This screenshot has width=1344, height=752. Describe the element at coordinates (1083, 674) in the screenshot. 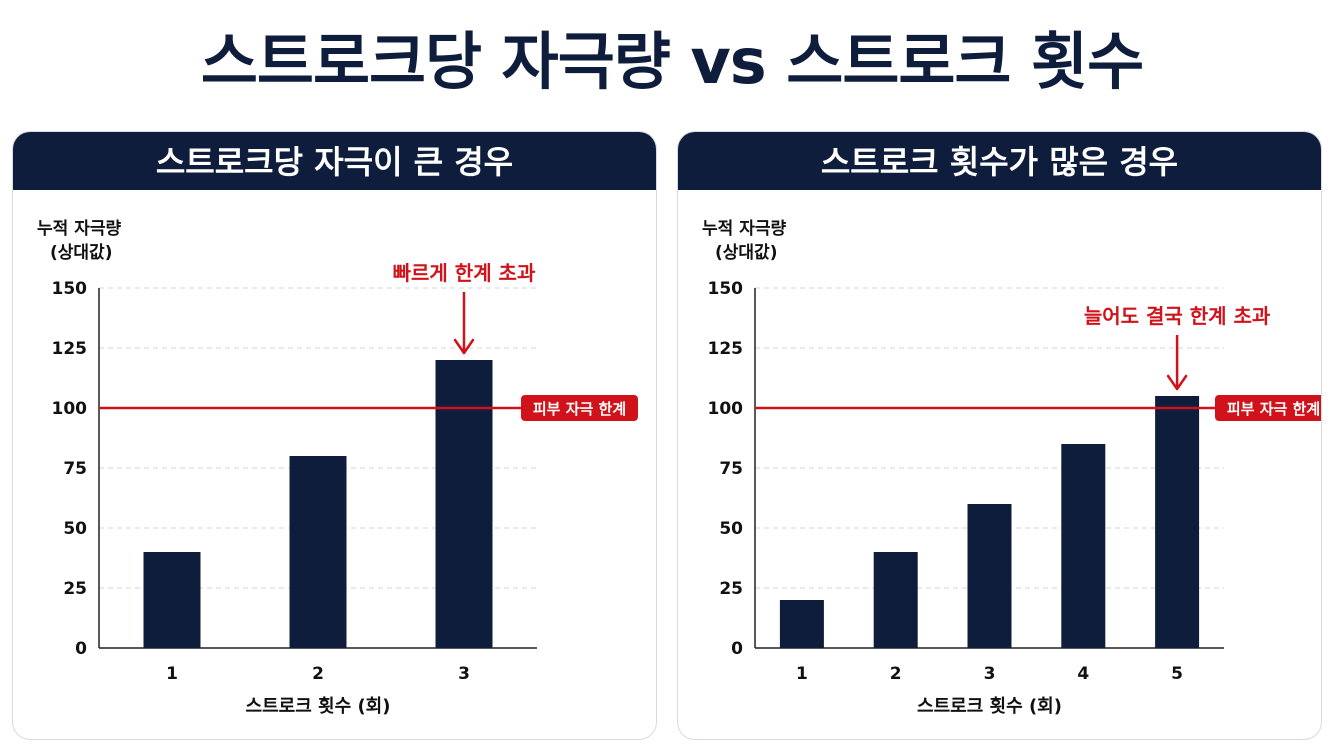

I see `x-tick-label: 4` at that location.